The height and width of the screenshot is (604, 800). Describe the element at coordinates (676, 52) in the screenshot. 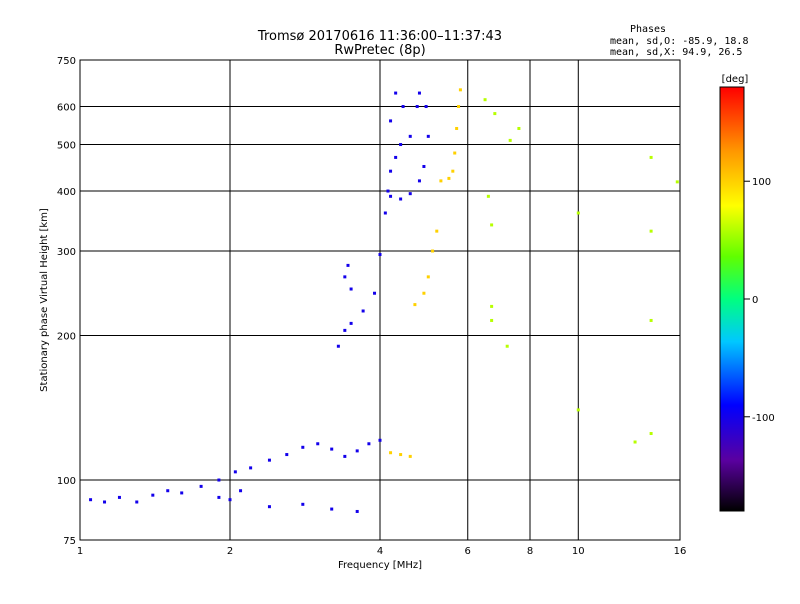

I see `phase-stats-x: mean, sd,X: 94.9, 26.5` at that location.